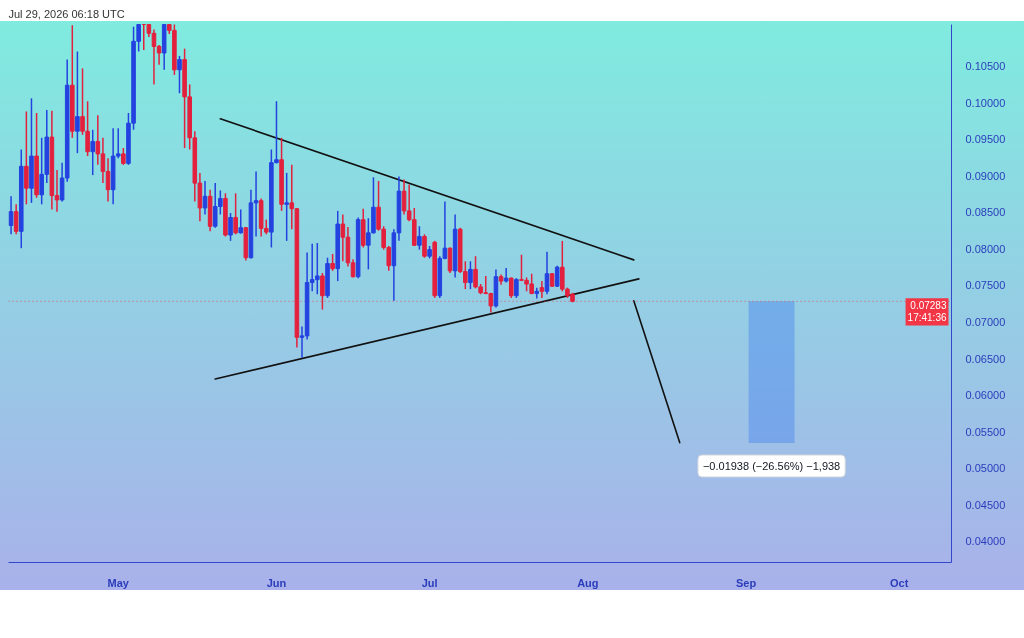 The height and width of the screenshot is (638, 1024). Describe the element at coordinates (985, 468) in the screenshot. I see `y-tick-label: 0.05000` at that location.